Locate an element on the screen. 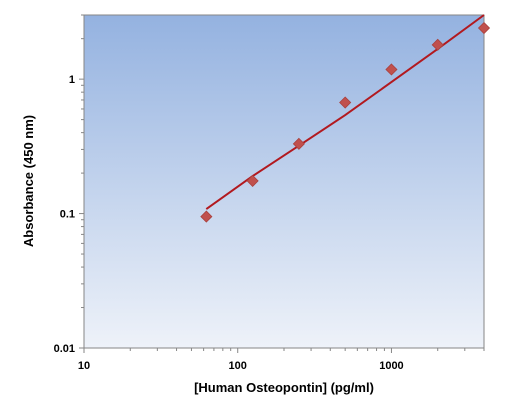 Image resolution: width=520 pixels, height=414 pixels. x-tick-label: 10 is located at coordinates (84, 366).